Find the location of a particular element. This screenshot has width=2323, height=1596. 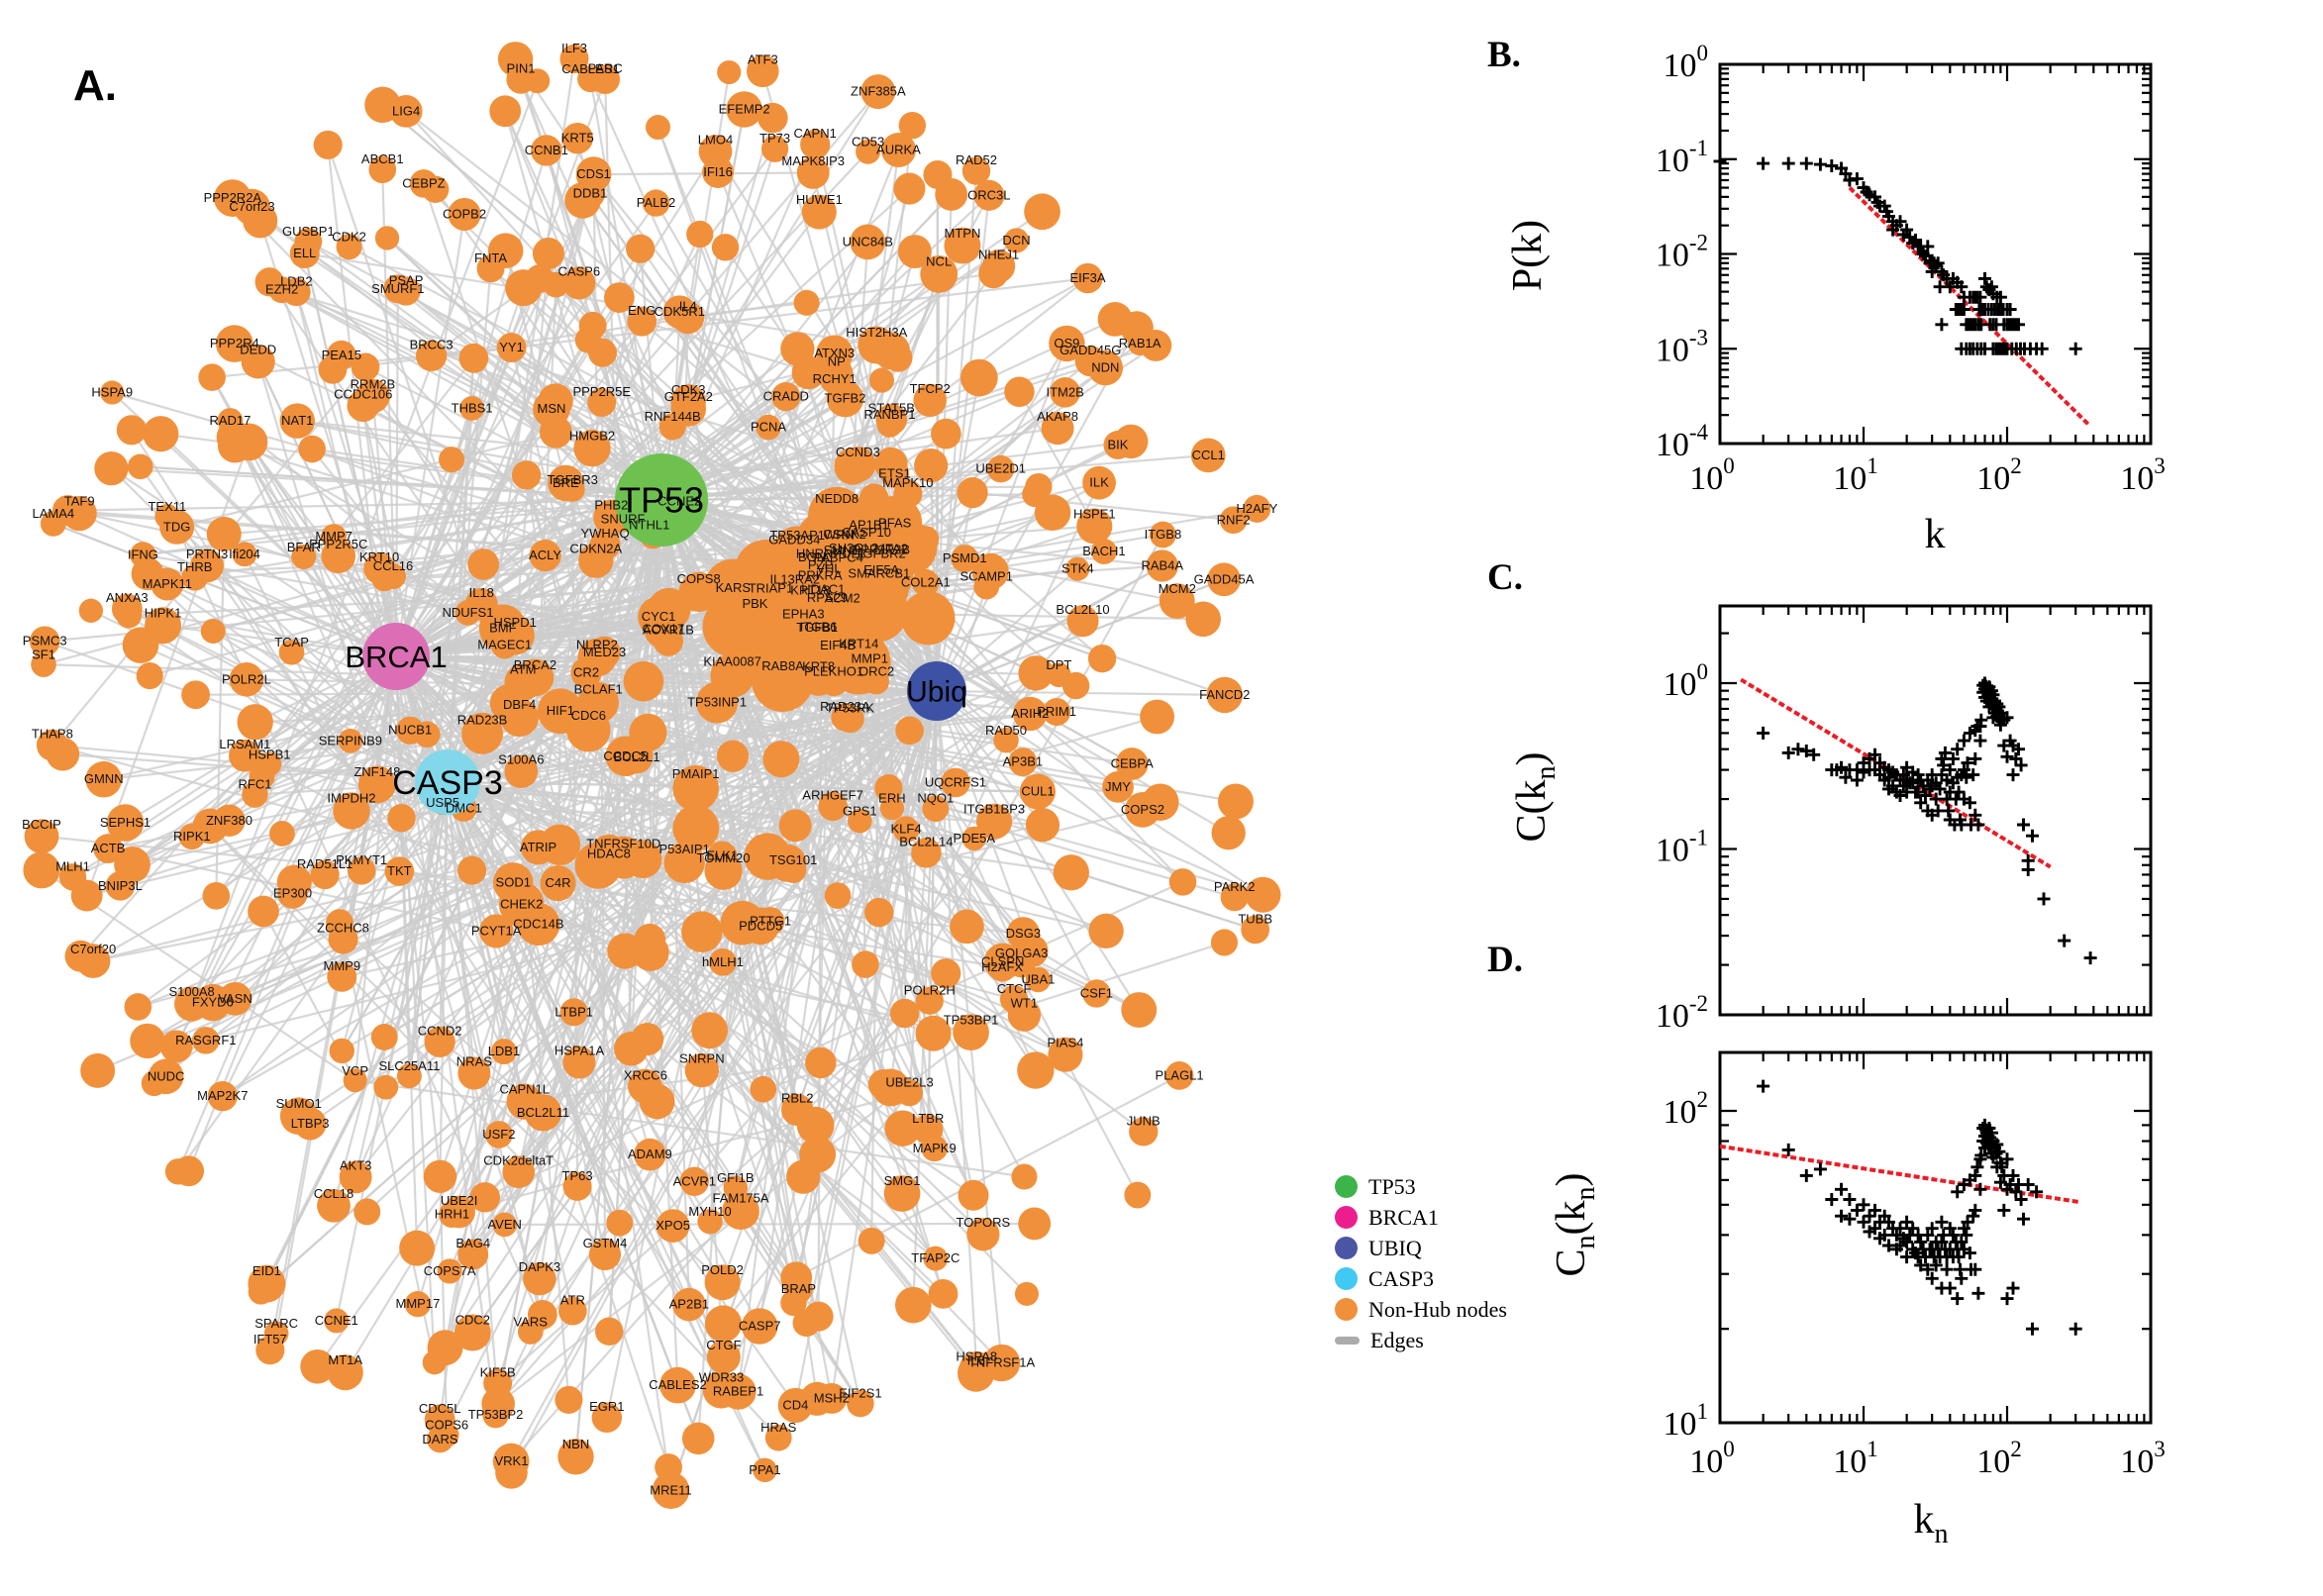

node-label: NHEJ1 is located at coordinates (998, 254).